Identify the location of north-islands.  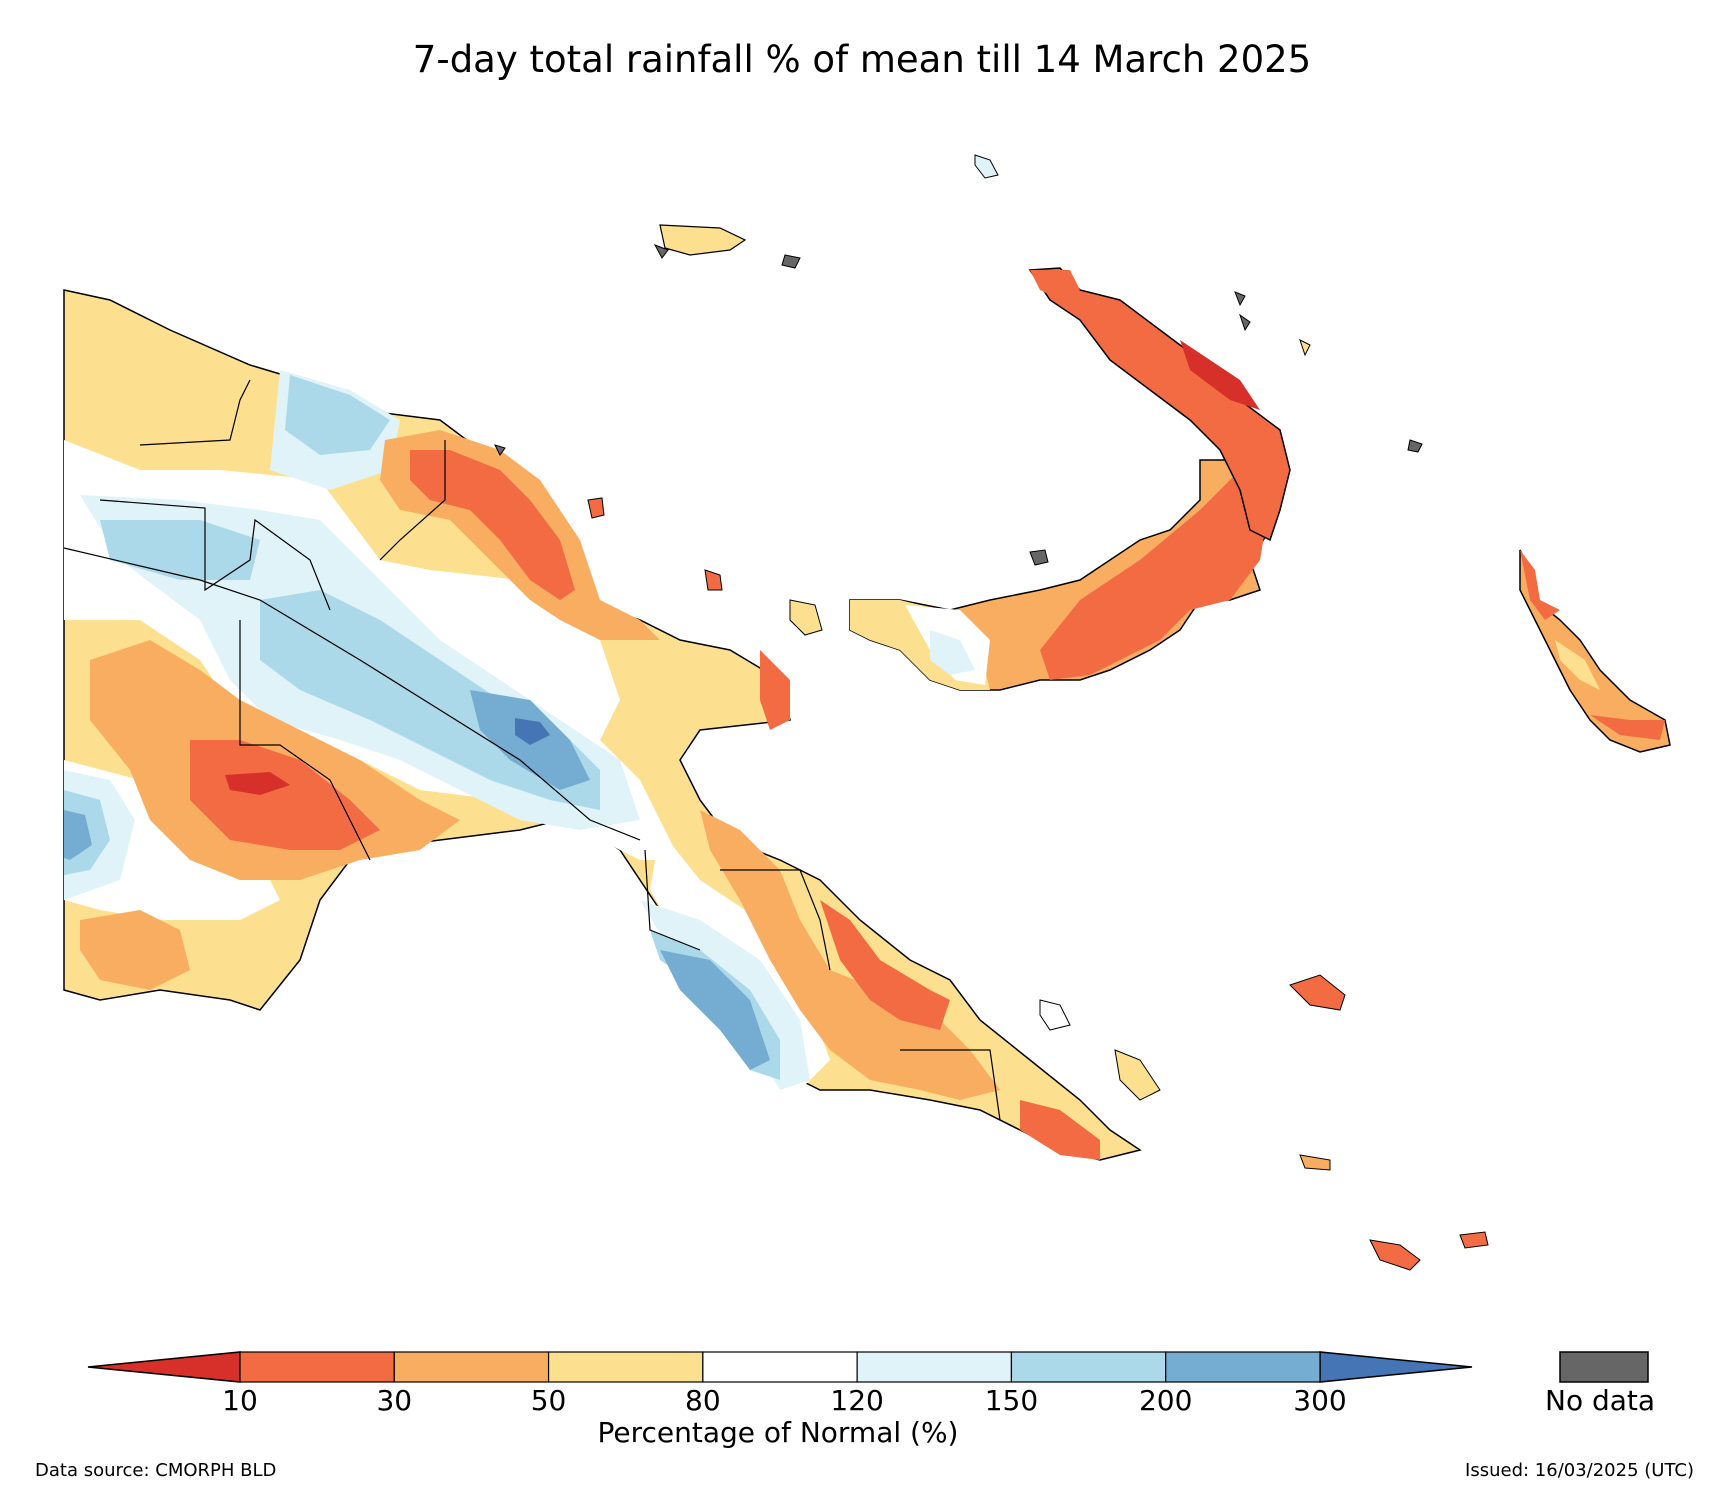
(771, 540).